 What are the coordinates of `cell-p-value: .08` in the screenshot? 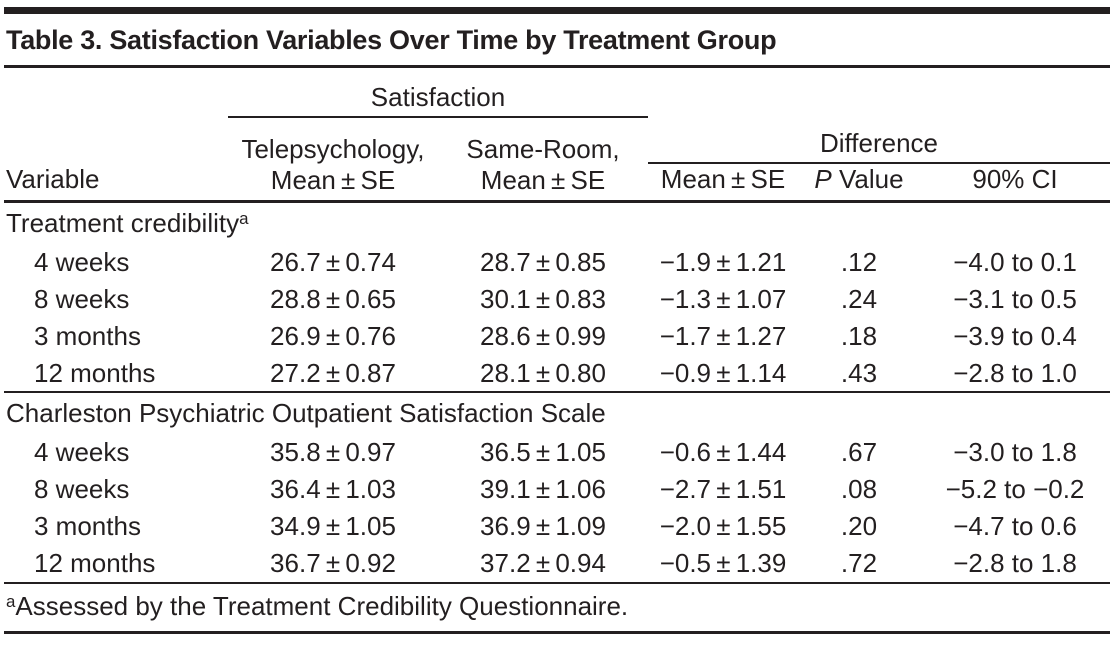 It's located at (859, 489).